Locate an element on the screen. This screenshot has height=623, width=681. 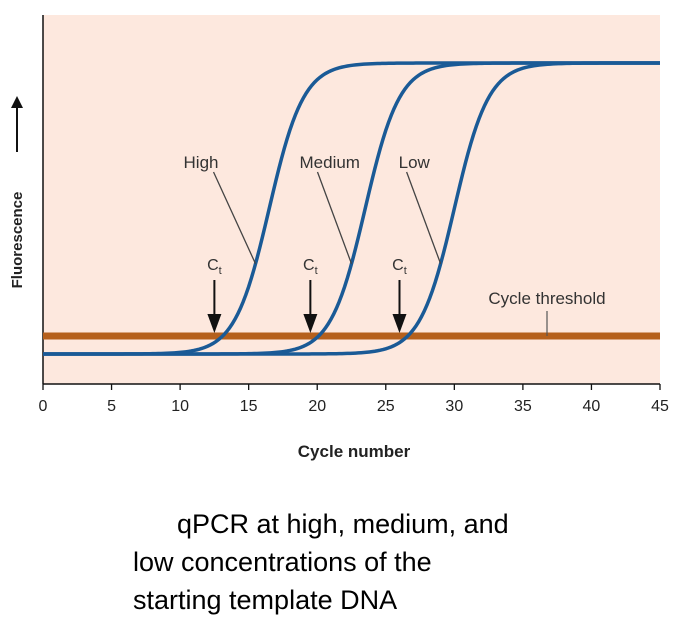
threshold-label: Cycle threshold is located at coordinates (546, 298).